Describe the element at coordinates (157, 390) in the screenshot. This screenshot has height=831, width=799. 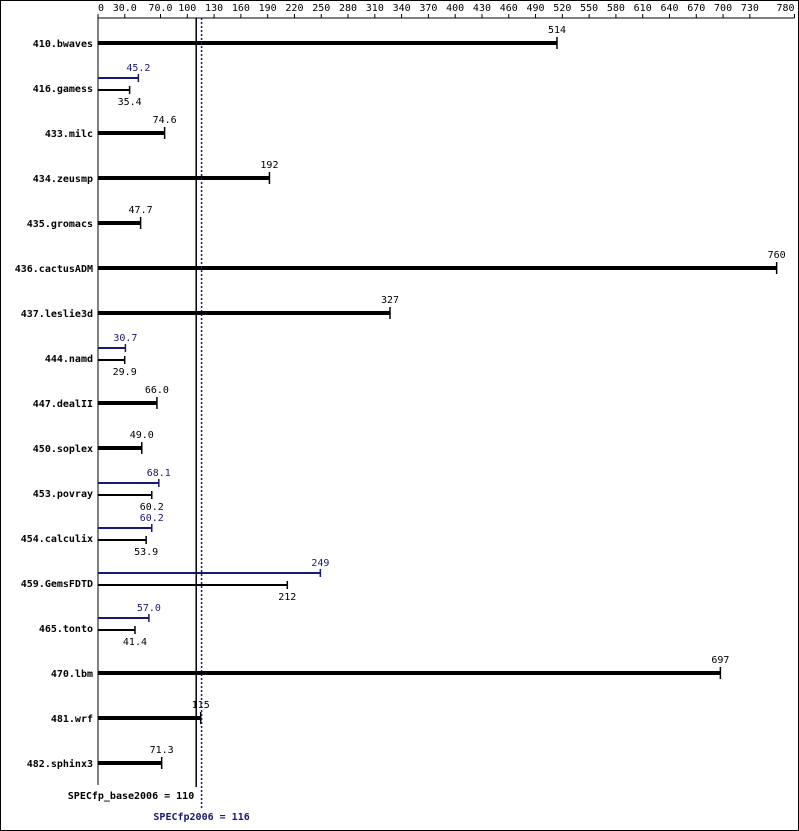
I see `value-label: 66.0` at that location.